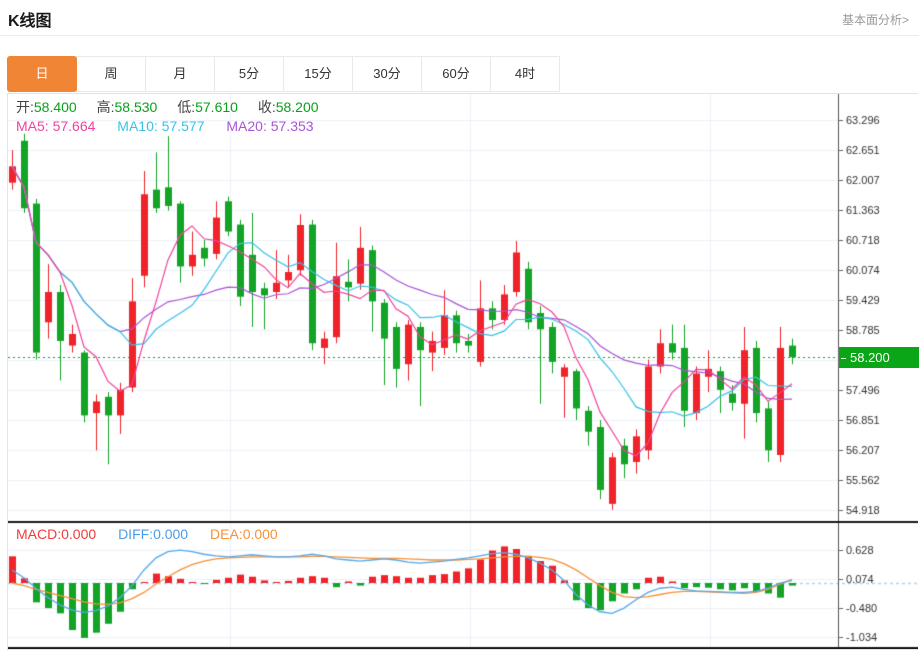 The width and height of the screenshot is (919, 651). What do you see at coordinates (74, 126) in the screenshot?
I see `ma5-value: 57.664` at bounding box center [74, 126].